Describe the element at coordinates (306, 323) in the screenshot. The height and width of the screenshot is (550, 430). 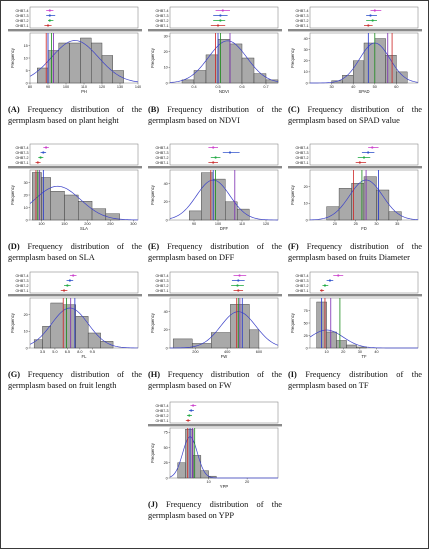
I see `y-tick-label: 50` at that location.